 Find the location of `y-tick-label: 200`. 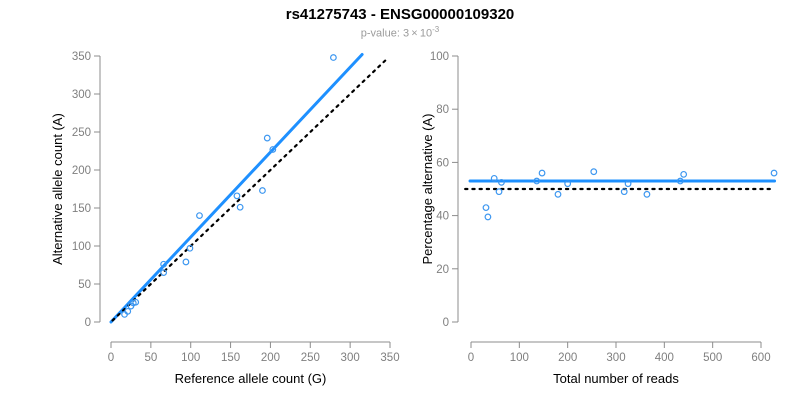

y-tick-label: 200 is located at coordinates (81, 171).